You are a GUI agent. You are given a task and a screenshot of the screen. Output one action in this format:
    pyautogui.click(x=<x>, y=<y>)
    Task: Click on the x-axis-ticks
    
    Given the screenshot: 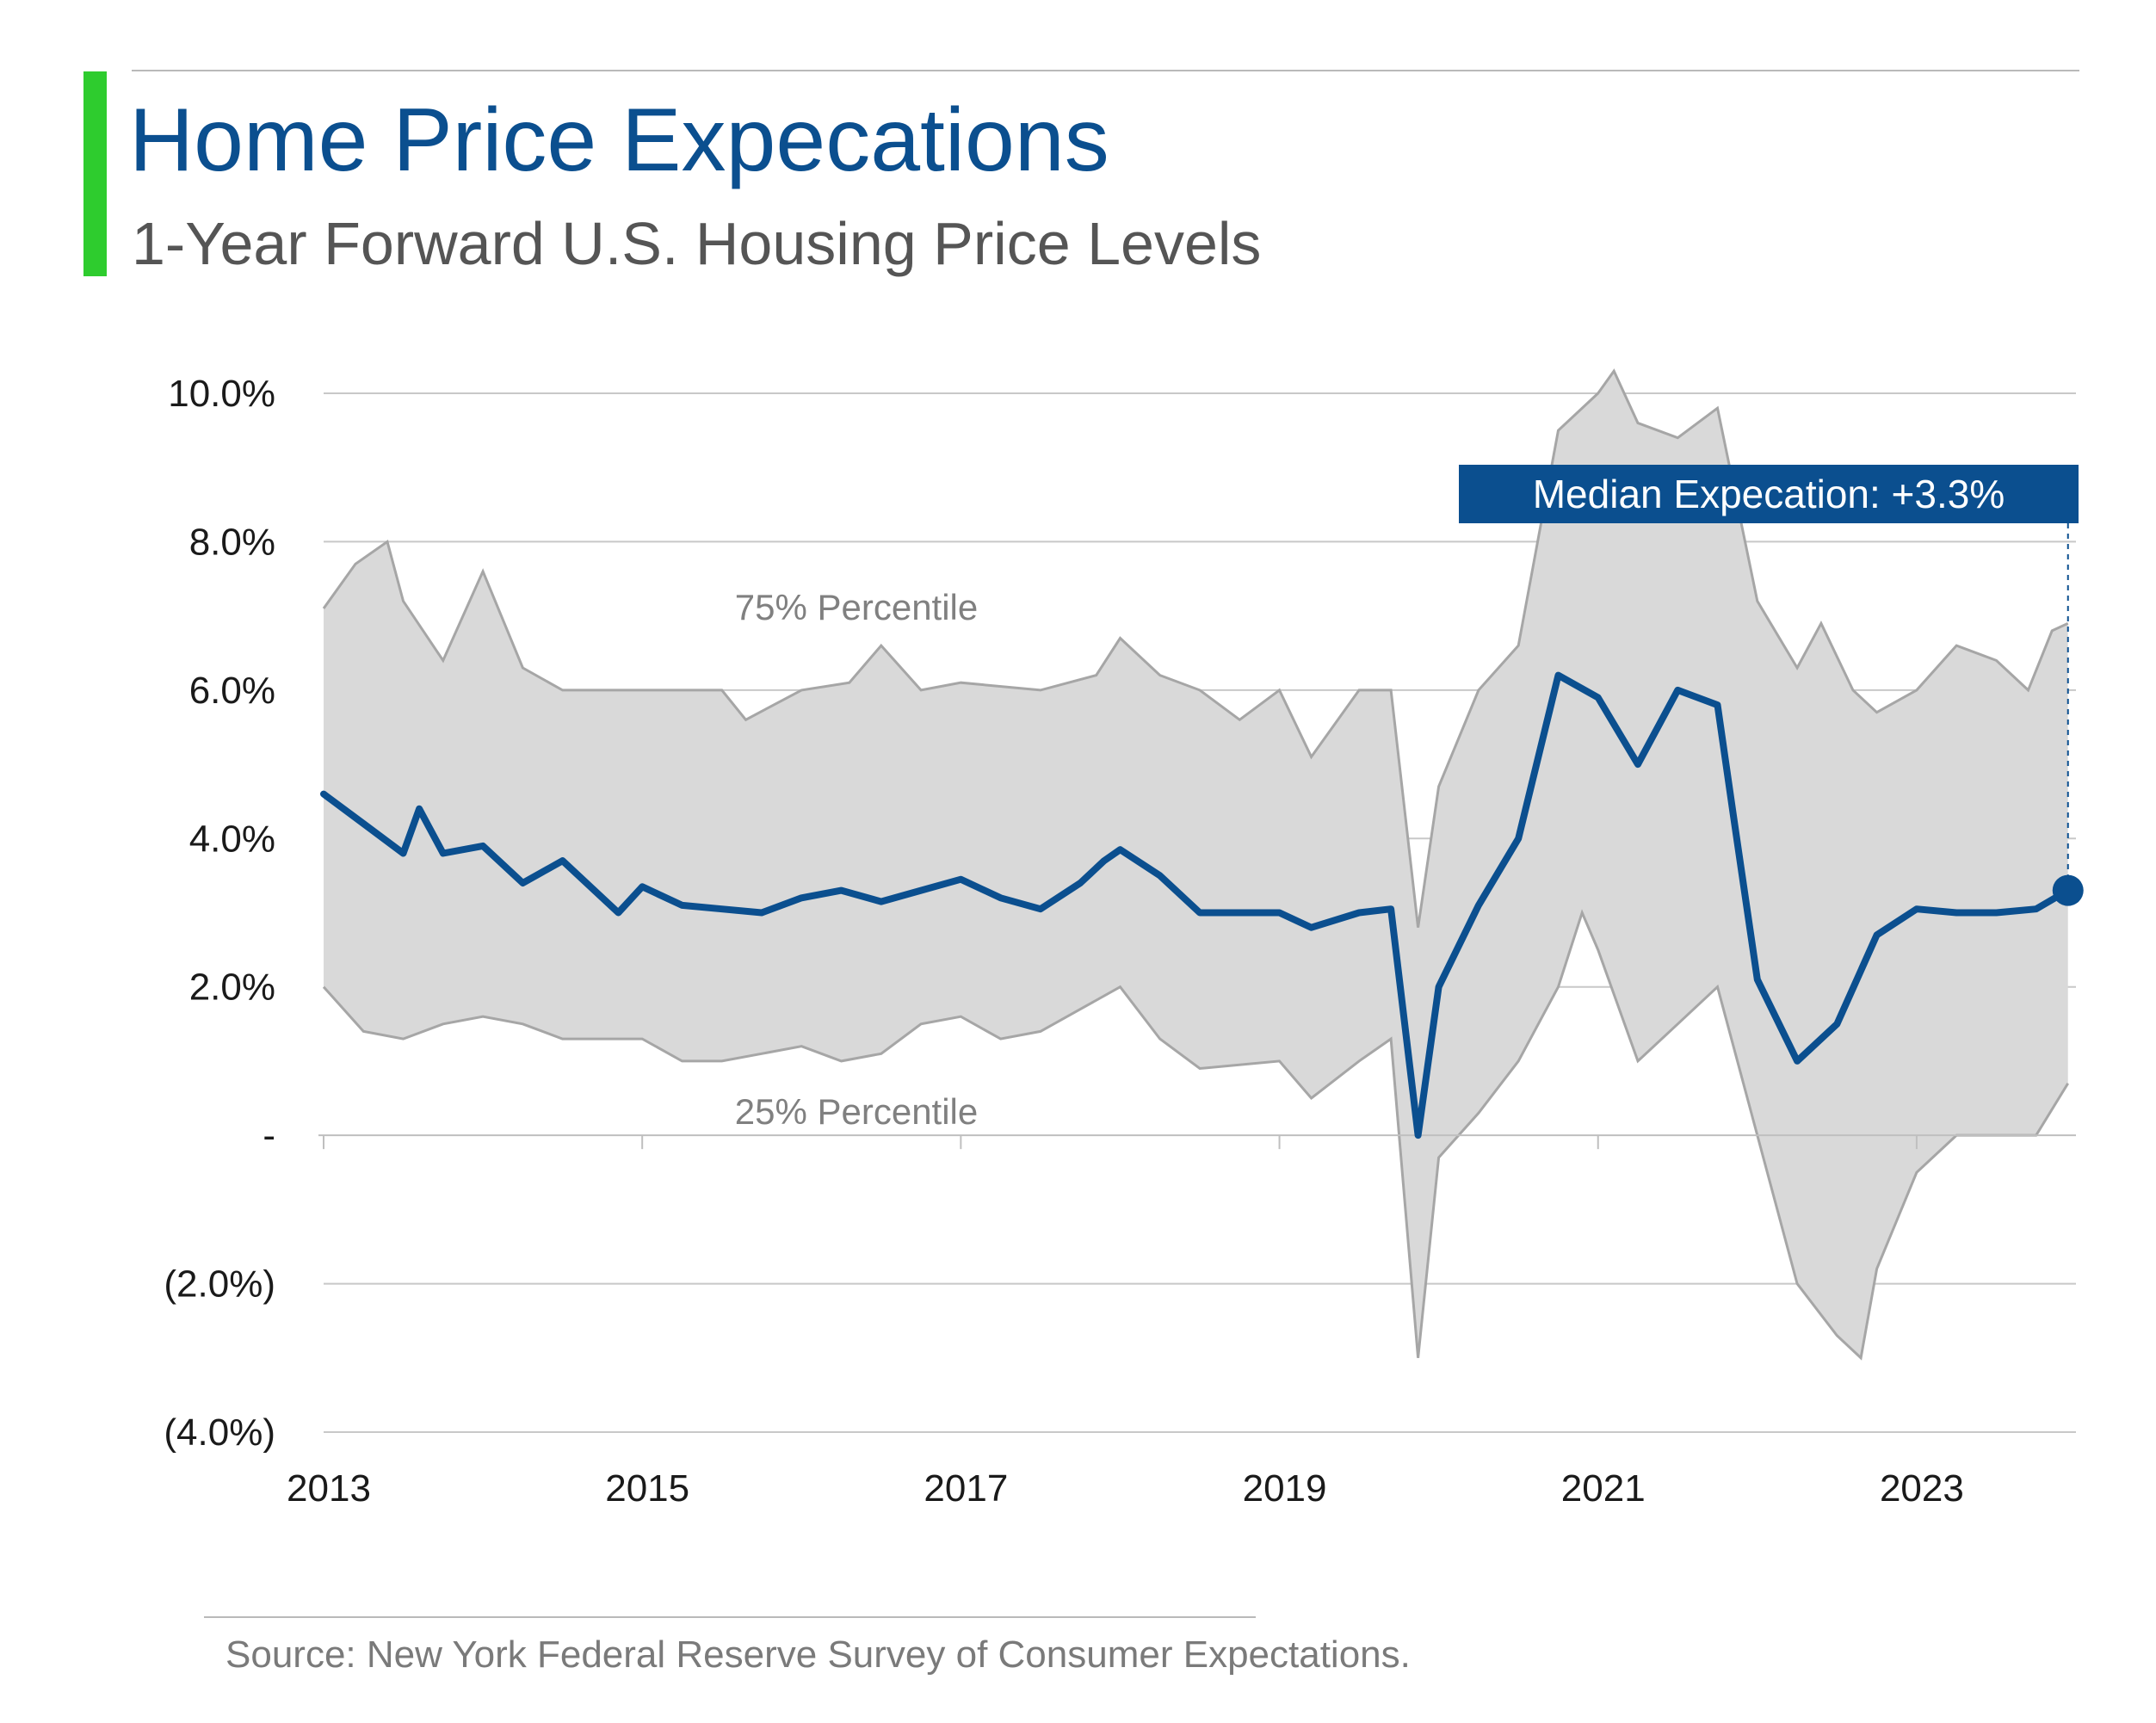 What is the action you would take?
    pyautogui.click(x=1121, y=1142)
    